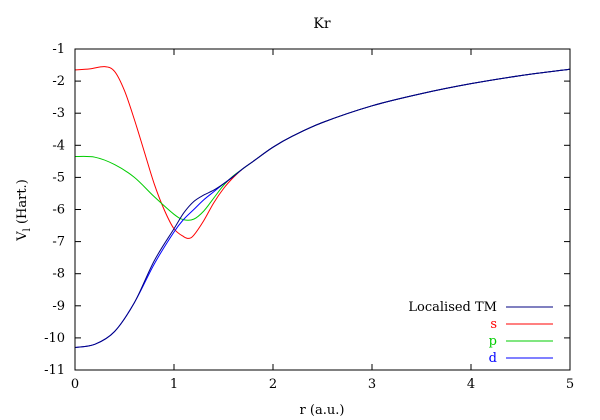 The image size is (600, 420). What do you see at coordinates (58, 49) in the screenshot?
I see `y-tick-label: -1` at bounding box center [58, 49].